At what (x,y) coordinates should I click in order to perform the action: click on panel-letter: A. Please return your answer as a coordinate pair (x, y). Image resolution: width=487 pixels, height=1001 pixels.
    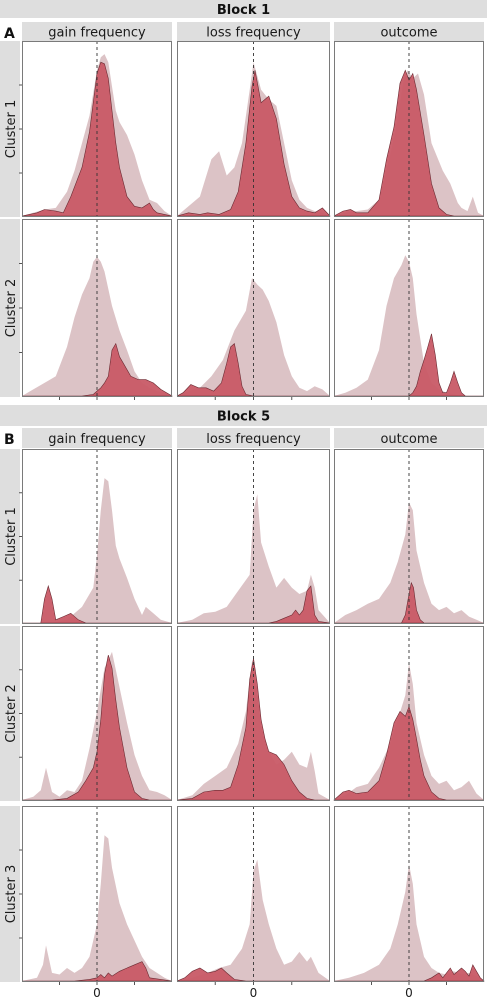
    Looking at the image, I should click on (9, 34).